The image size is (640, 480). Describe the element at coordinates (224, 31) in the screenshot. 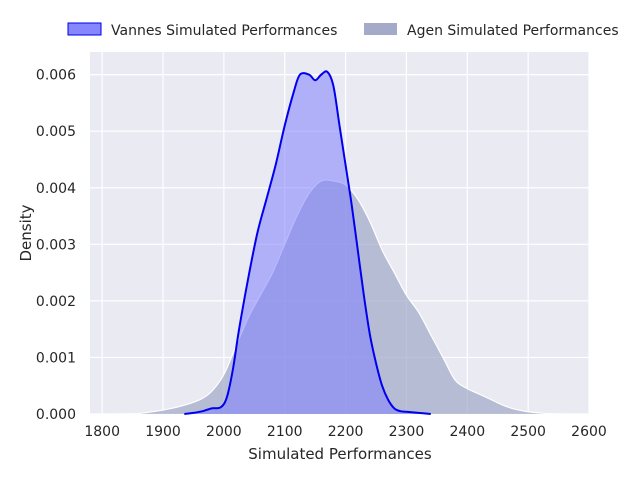

I see `legend-label-vannes: Vannes Simulated Performances` at that location.